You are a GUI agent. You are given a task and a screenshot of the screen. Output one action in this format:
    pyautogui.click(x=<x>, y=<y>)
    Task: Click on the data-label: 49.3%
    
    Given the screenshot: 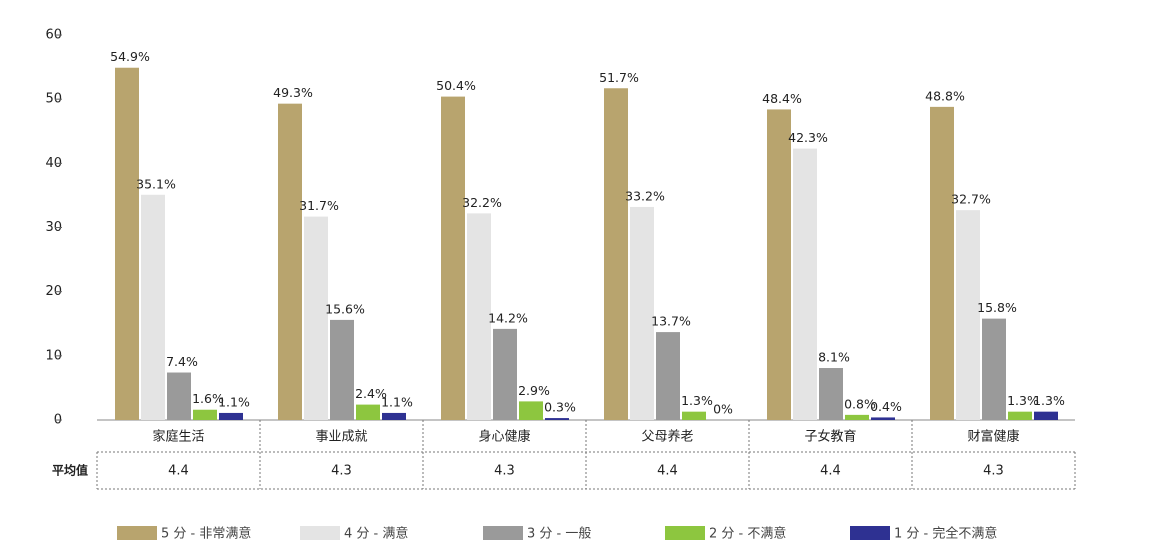 What is the action you would take?
    pyautogui.click(x=293, y=92)
    